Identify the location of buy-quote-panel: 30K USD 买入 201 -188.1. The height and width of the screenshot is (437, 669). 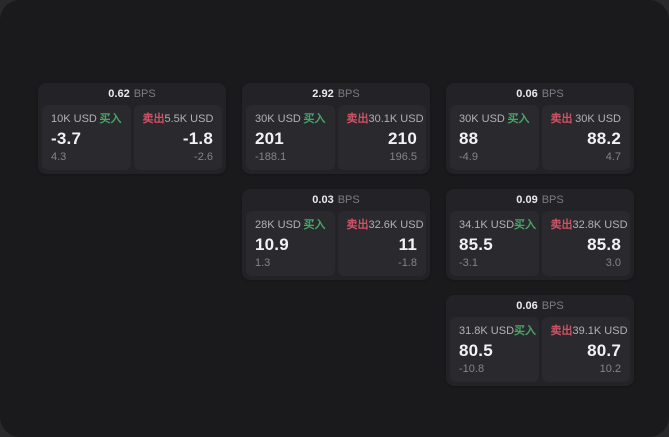
(290, 137).